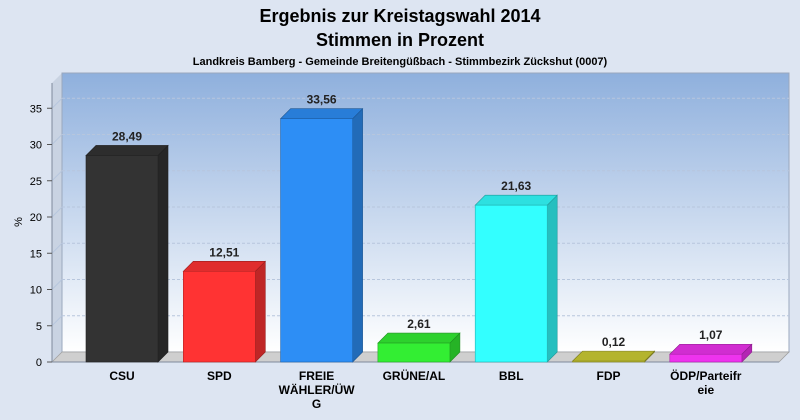 This screenshot has width=800, height=420. What do you see at coordinates (706, 375) in the screenshot?
I see `x-tick-label: ÖDP/Parteifr` at bounding box center [706, 375].